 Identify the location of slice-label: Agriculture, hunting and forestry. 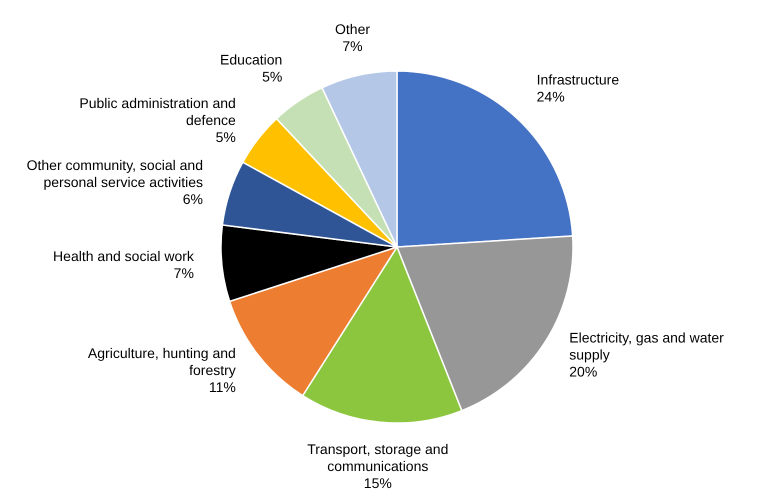
(162, 361).